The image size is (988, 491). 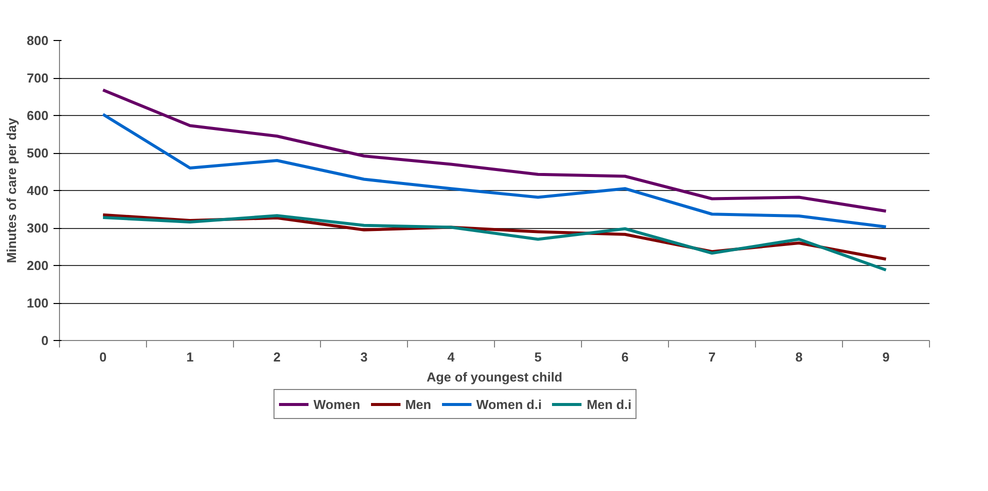 What do you see at coordinates (336, 404) in the screenshot?
I see `legend-label: Women` at bounding box center [336, 404].